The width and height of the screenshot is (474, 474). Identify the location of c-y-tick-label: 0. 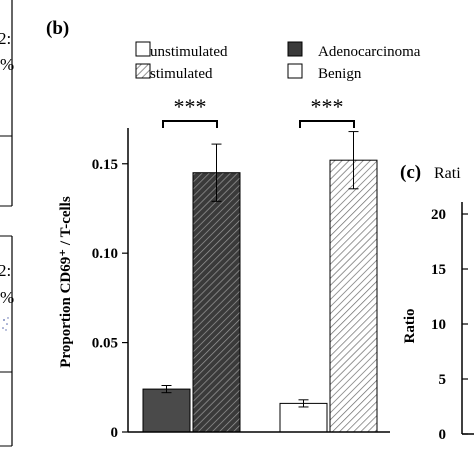
(443, 435).